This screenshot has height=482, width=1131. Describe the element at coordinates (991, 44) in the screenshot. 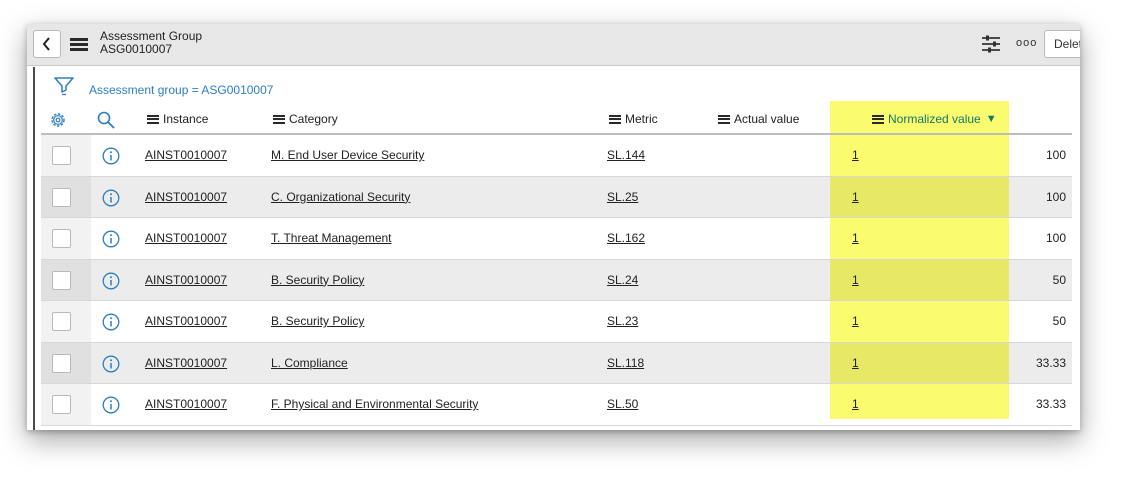

I see `sliders-icon` at that location.